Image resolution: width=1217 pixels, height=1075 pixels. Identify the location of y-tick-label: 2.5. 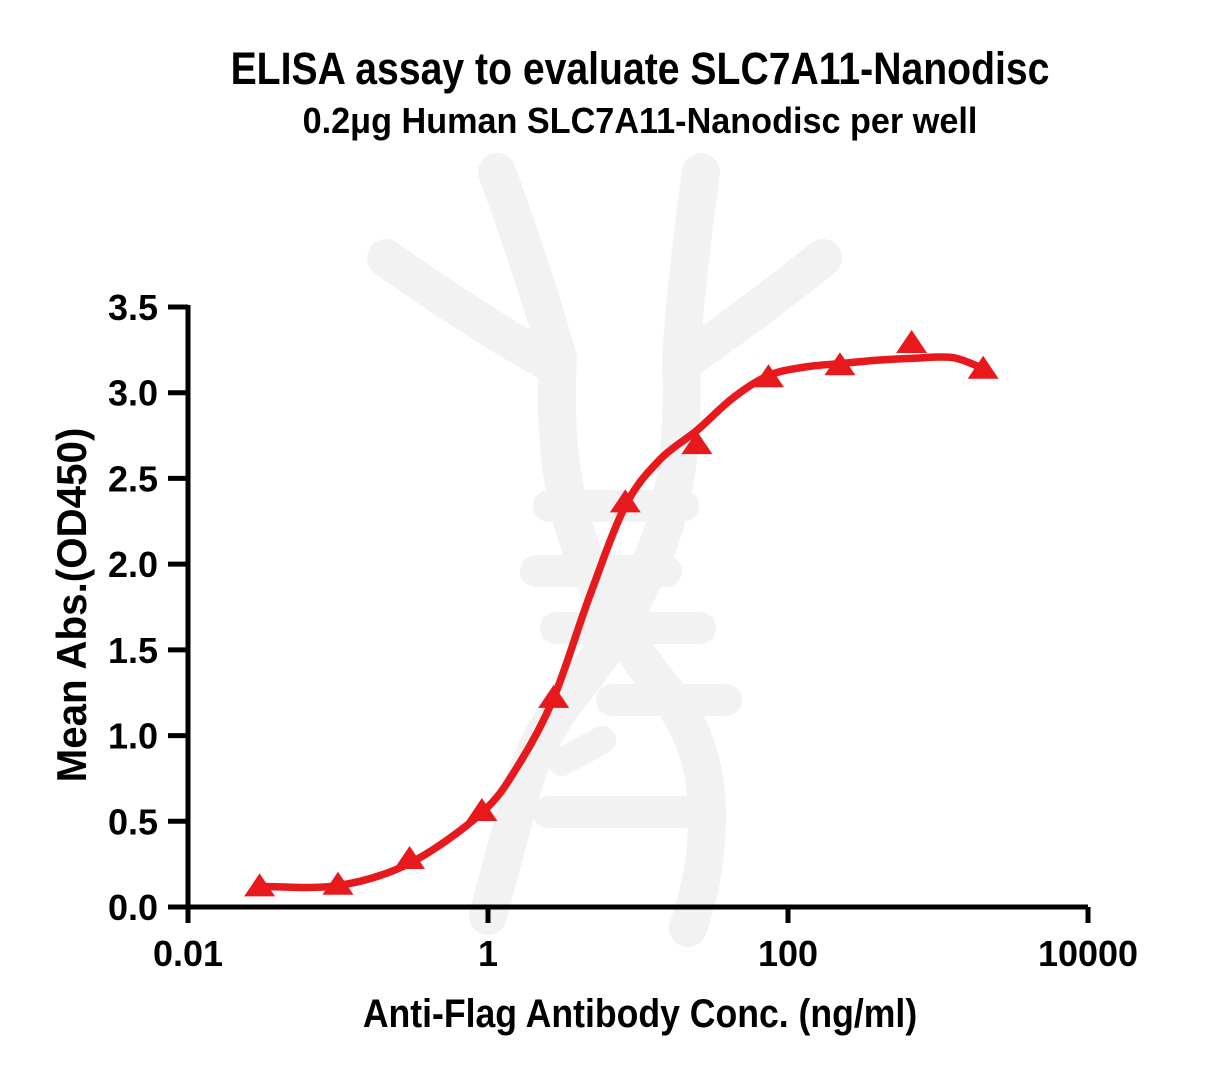
(133, 478).